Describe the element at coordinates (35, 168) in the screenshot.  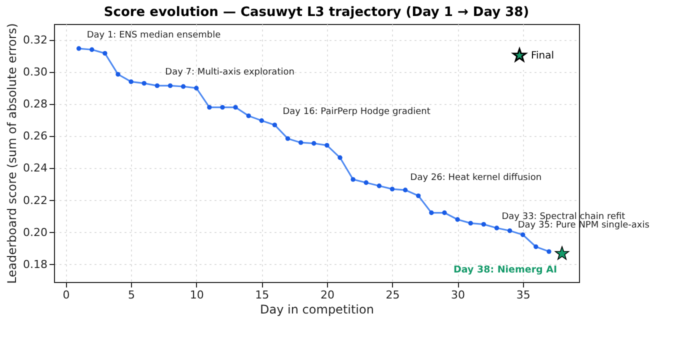
I see `y-tick-label: 0.24` at that location.